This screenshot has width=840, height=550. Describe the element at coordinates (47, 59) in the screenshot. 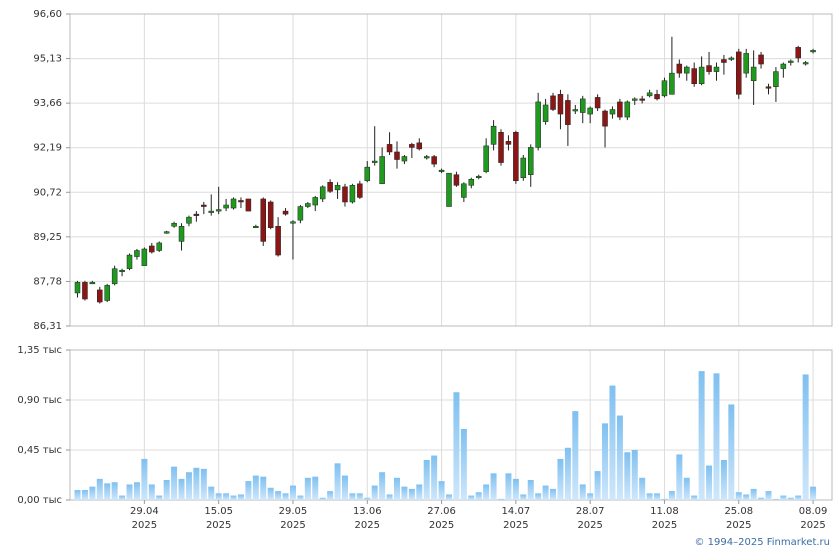

I see `y-tick-label: 95,13` at that location.